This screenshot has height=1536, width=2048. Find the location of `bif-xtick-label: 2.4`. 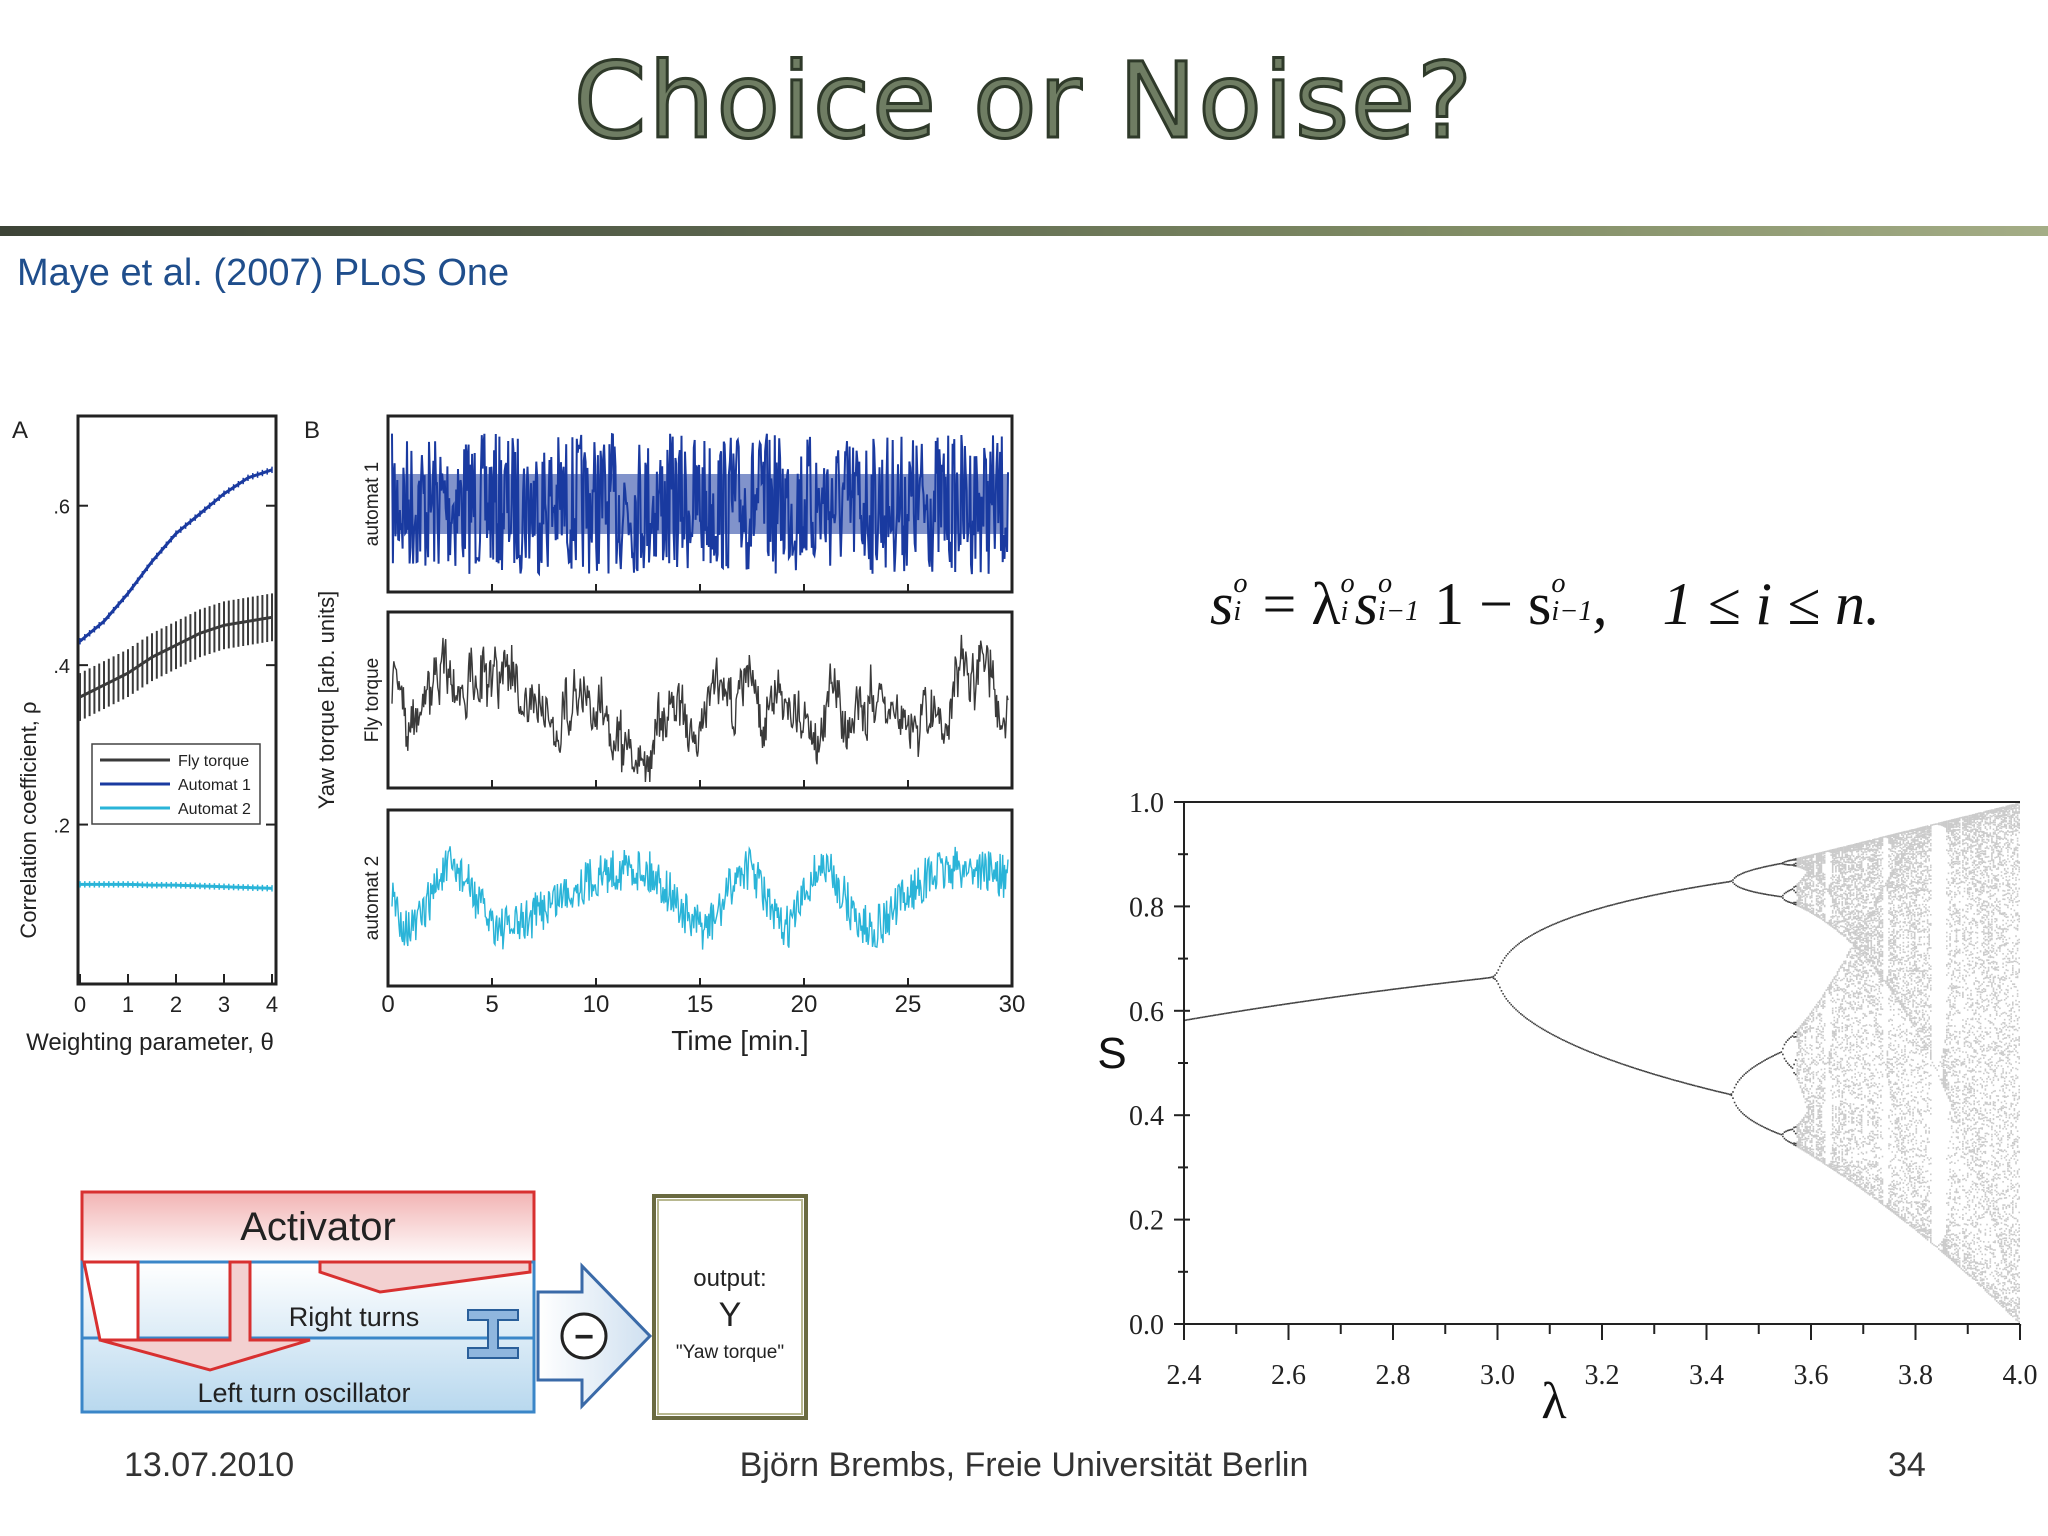

bif-xtick-label: 2.4 is located at coordinates (1184, 1375).